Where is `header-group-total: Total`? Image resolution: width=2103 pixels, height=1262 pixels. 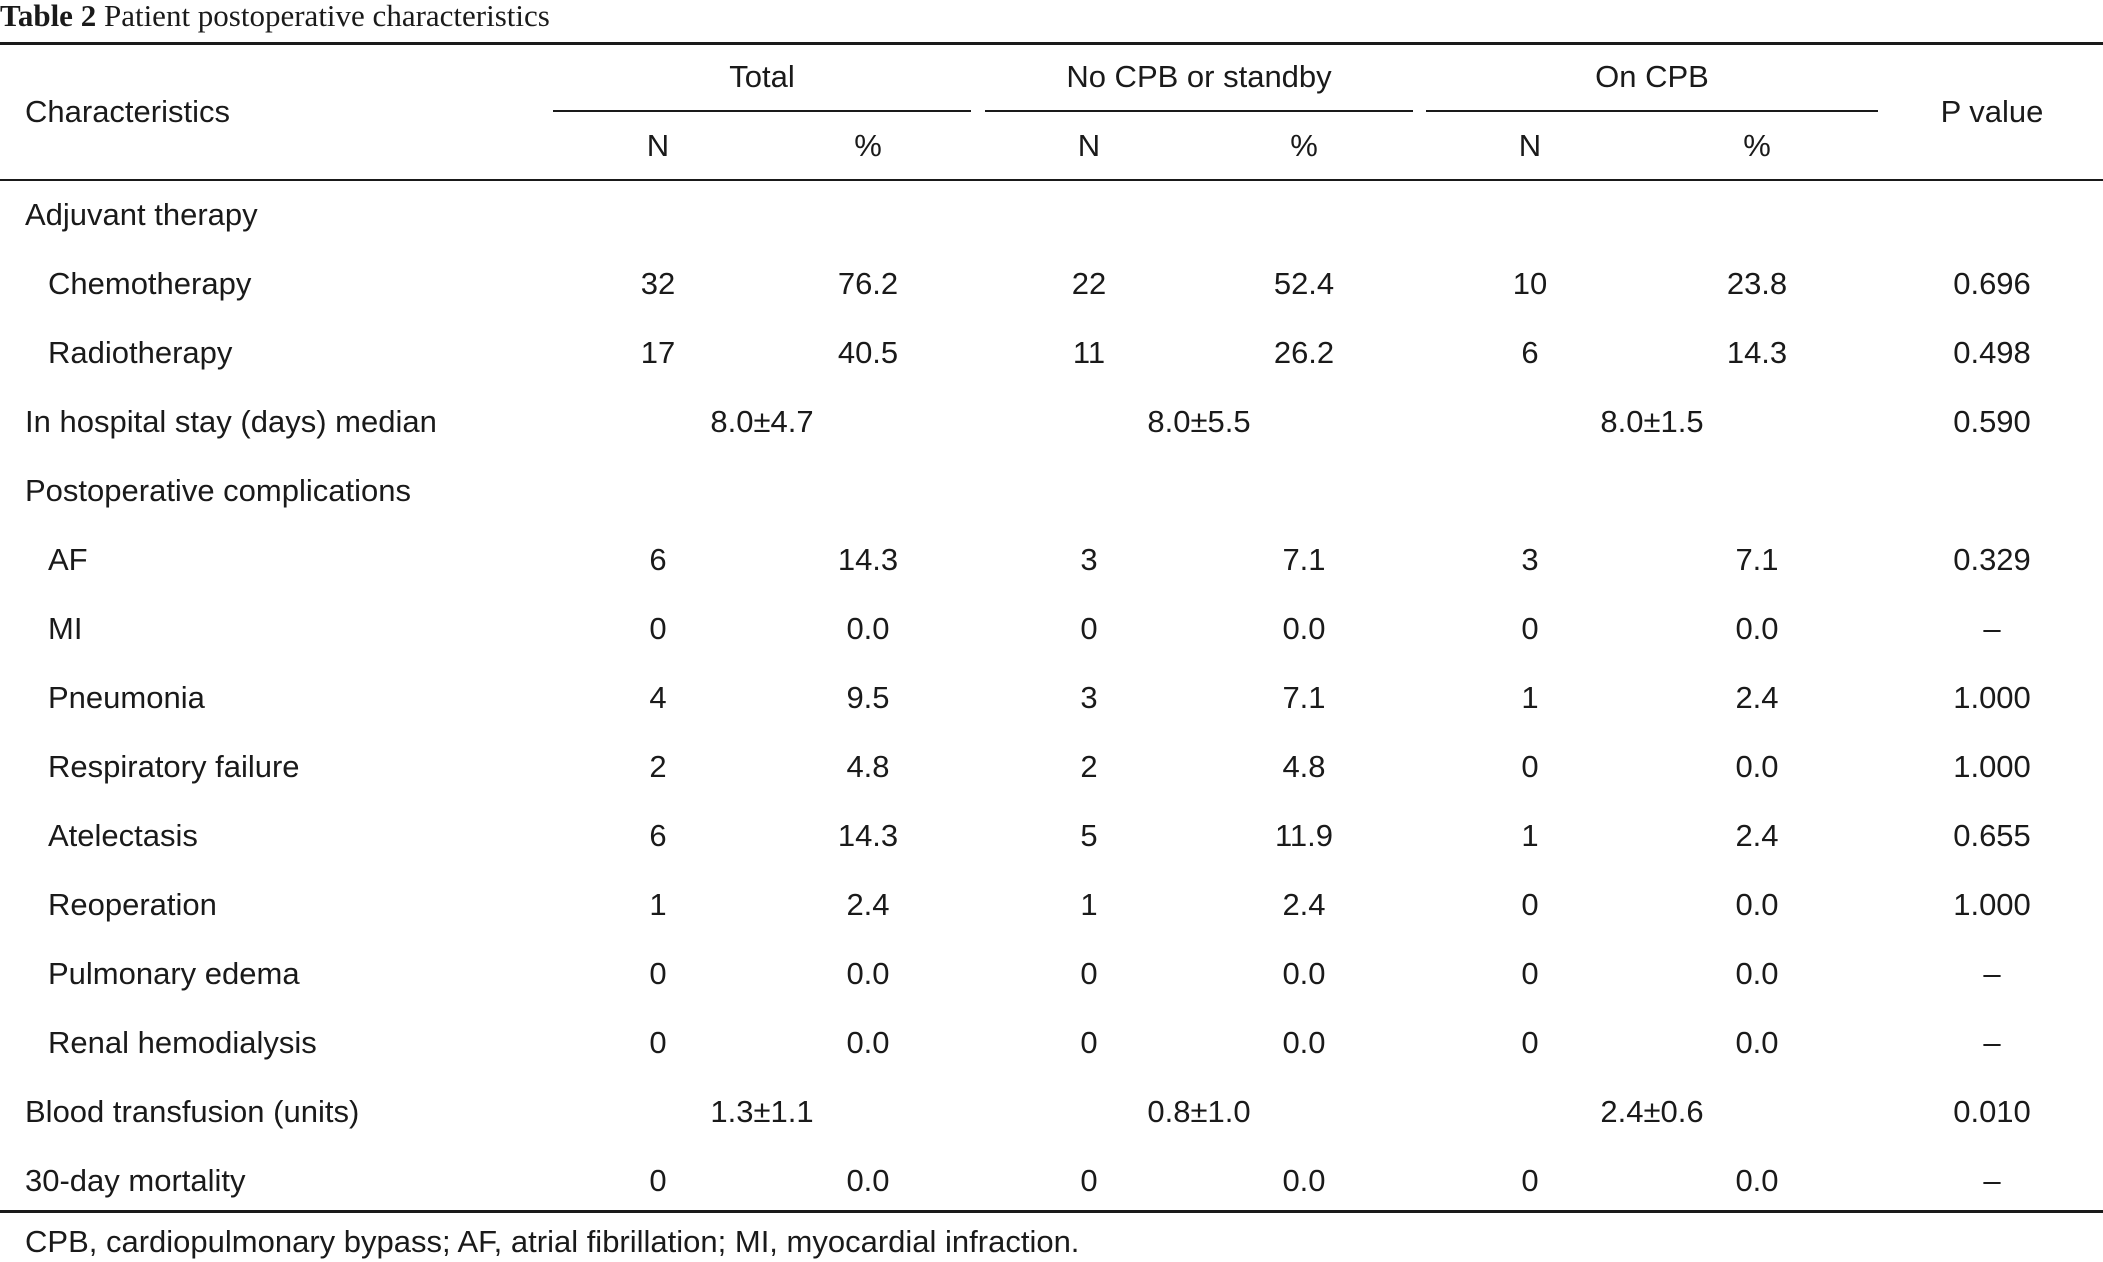 header-group-total: Total is located at coordinates (762, 76).